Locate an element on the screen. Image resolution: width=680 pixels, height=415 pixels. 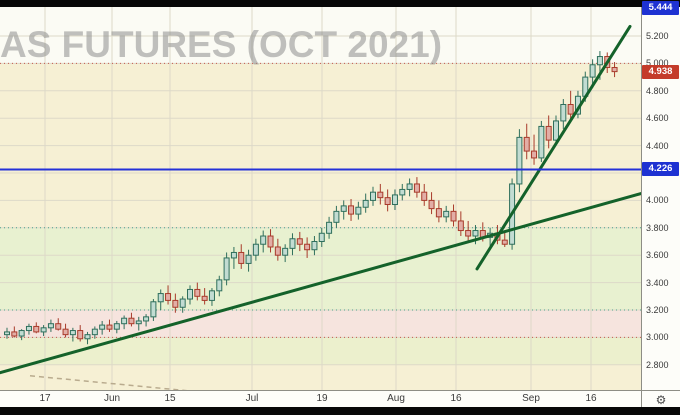
price-tick: 2.800 is located at coordinates (657, 364).